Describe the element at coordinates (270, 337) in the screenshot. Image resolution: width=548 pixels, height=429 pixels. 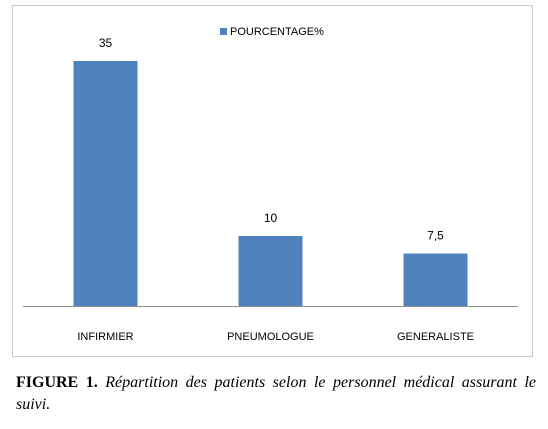
I see `x-tick-pneumologue: PNEUMOLOGUE` at that location.